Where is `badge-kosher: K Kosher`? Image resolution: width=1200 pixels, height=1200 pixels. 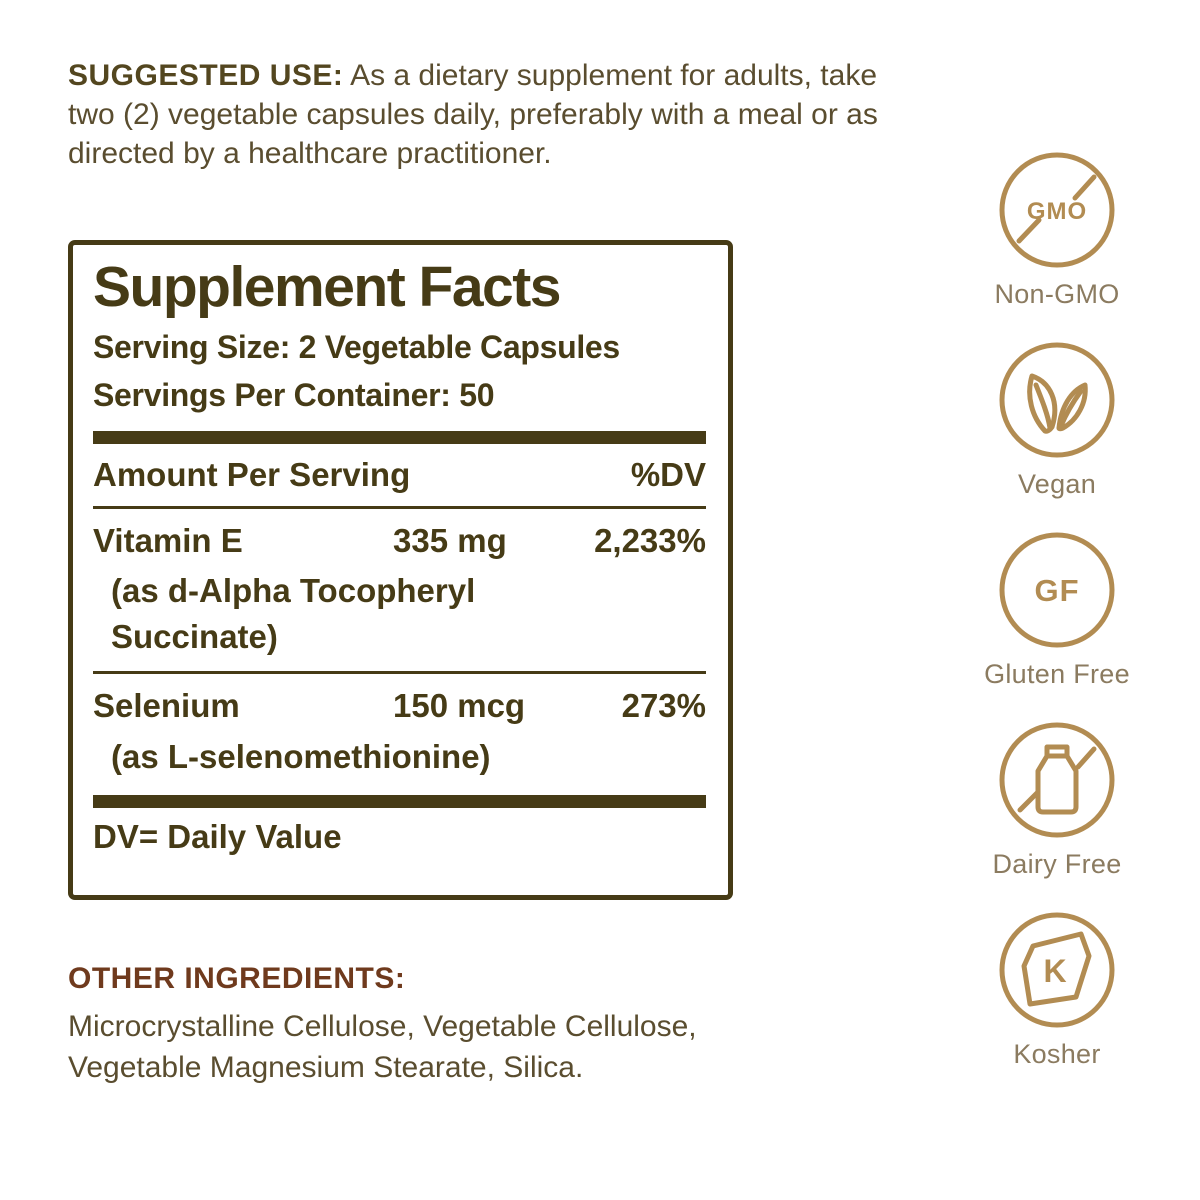 badge-kosher: K Kosher is located at coordinates (1057, 990).